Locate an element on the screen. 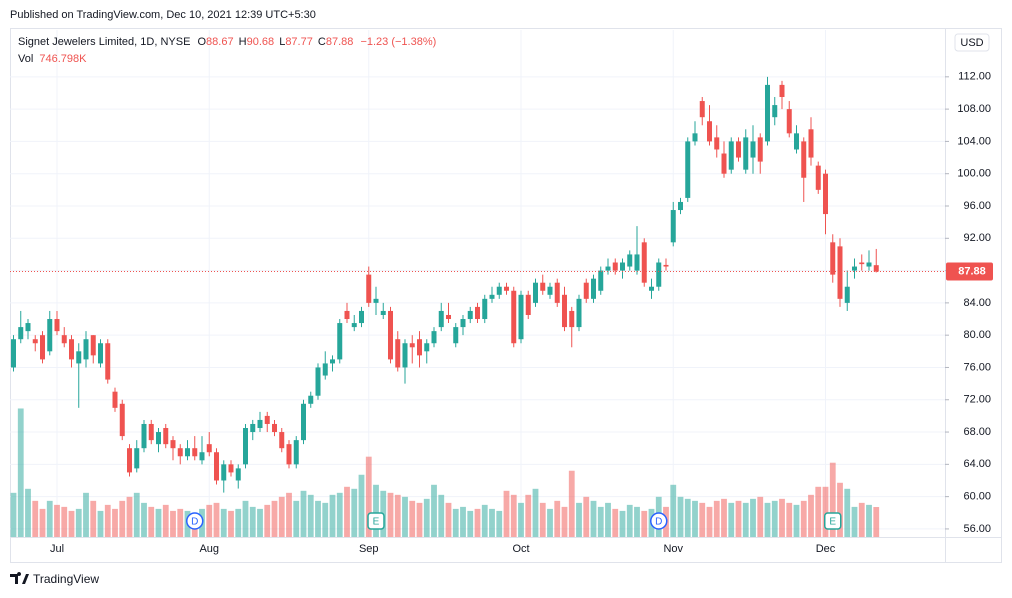 The width and height of the screenshot is (1012, 598). close-label: C is located at coordinates (322, 42).